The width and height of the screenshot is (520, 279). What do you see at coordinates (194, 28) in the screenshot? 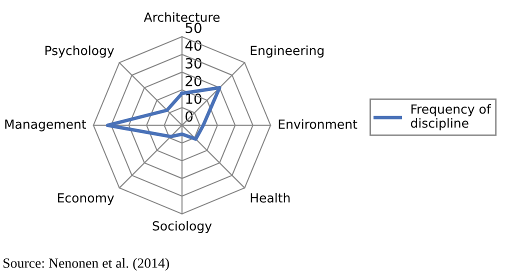
I see `y-tick-label: 50` at bounding box center [194, 28].